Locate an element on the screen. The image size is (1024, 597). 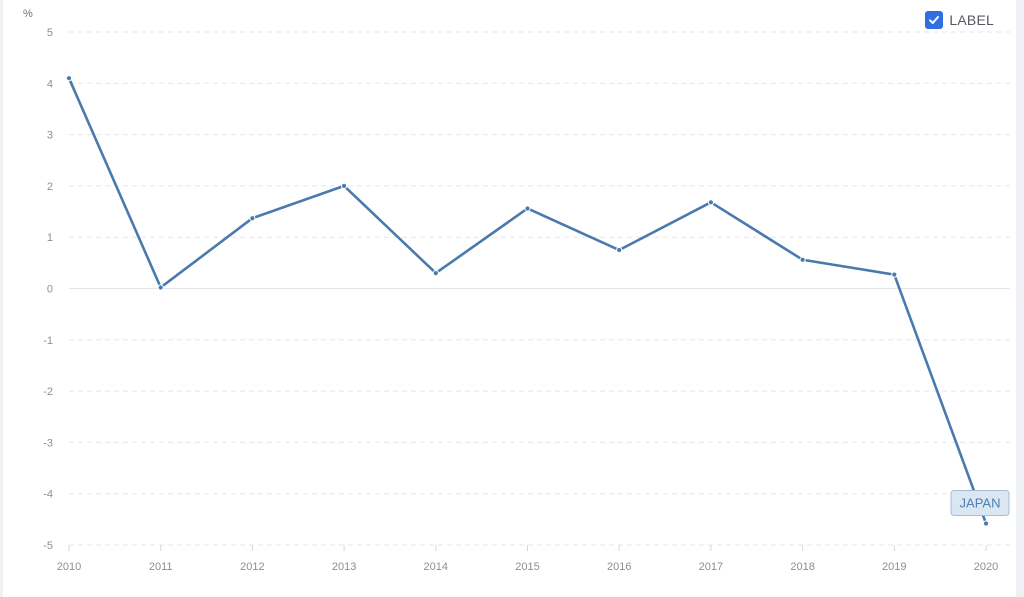
x-tick-label: 2016 is located at coordinates (619, 567).